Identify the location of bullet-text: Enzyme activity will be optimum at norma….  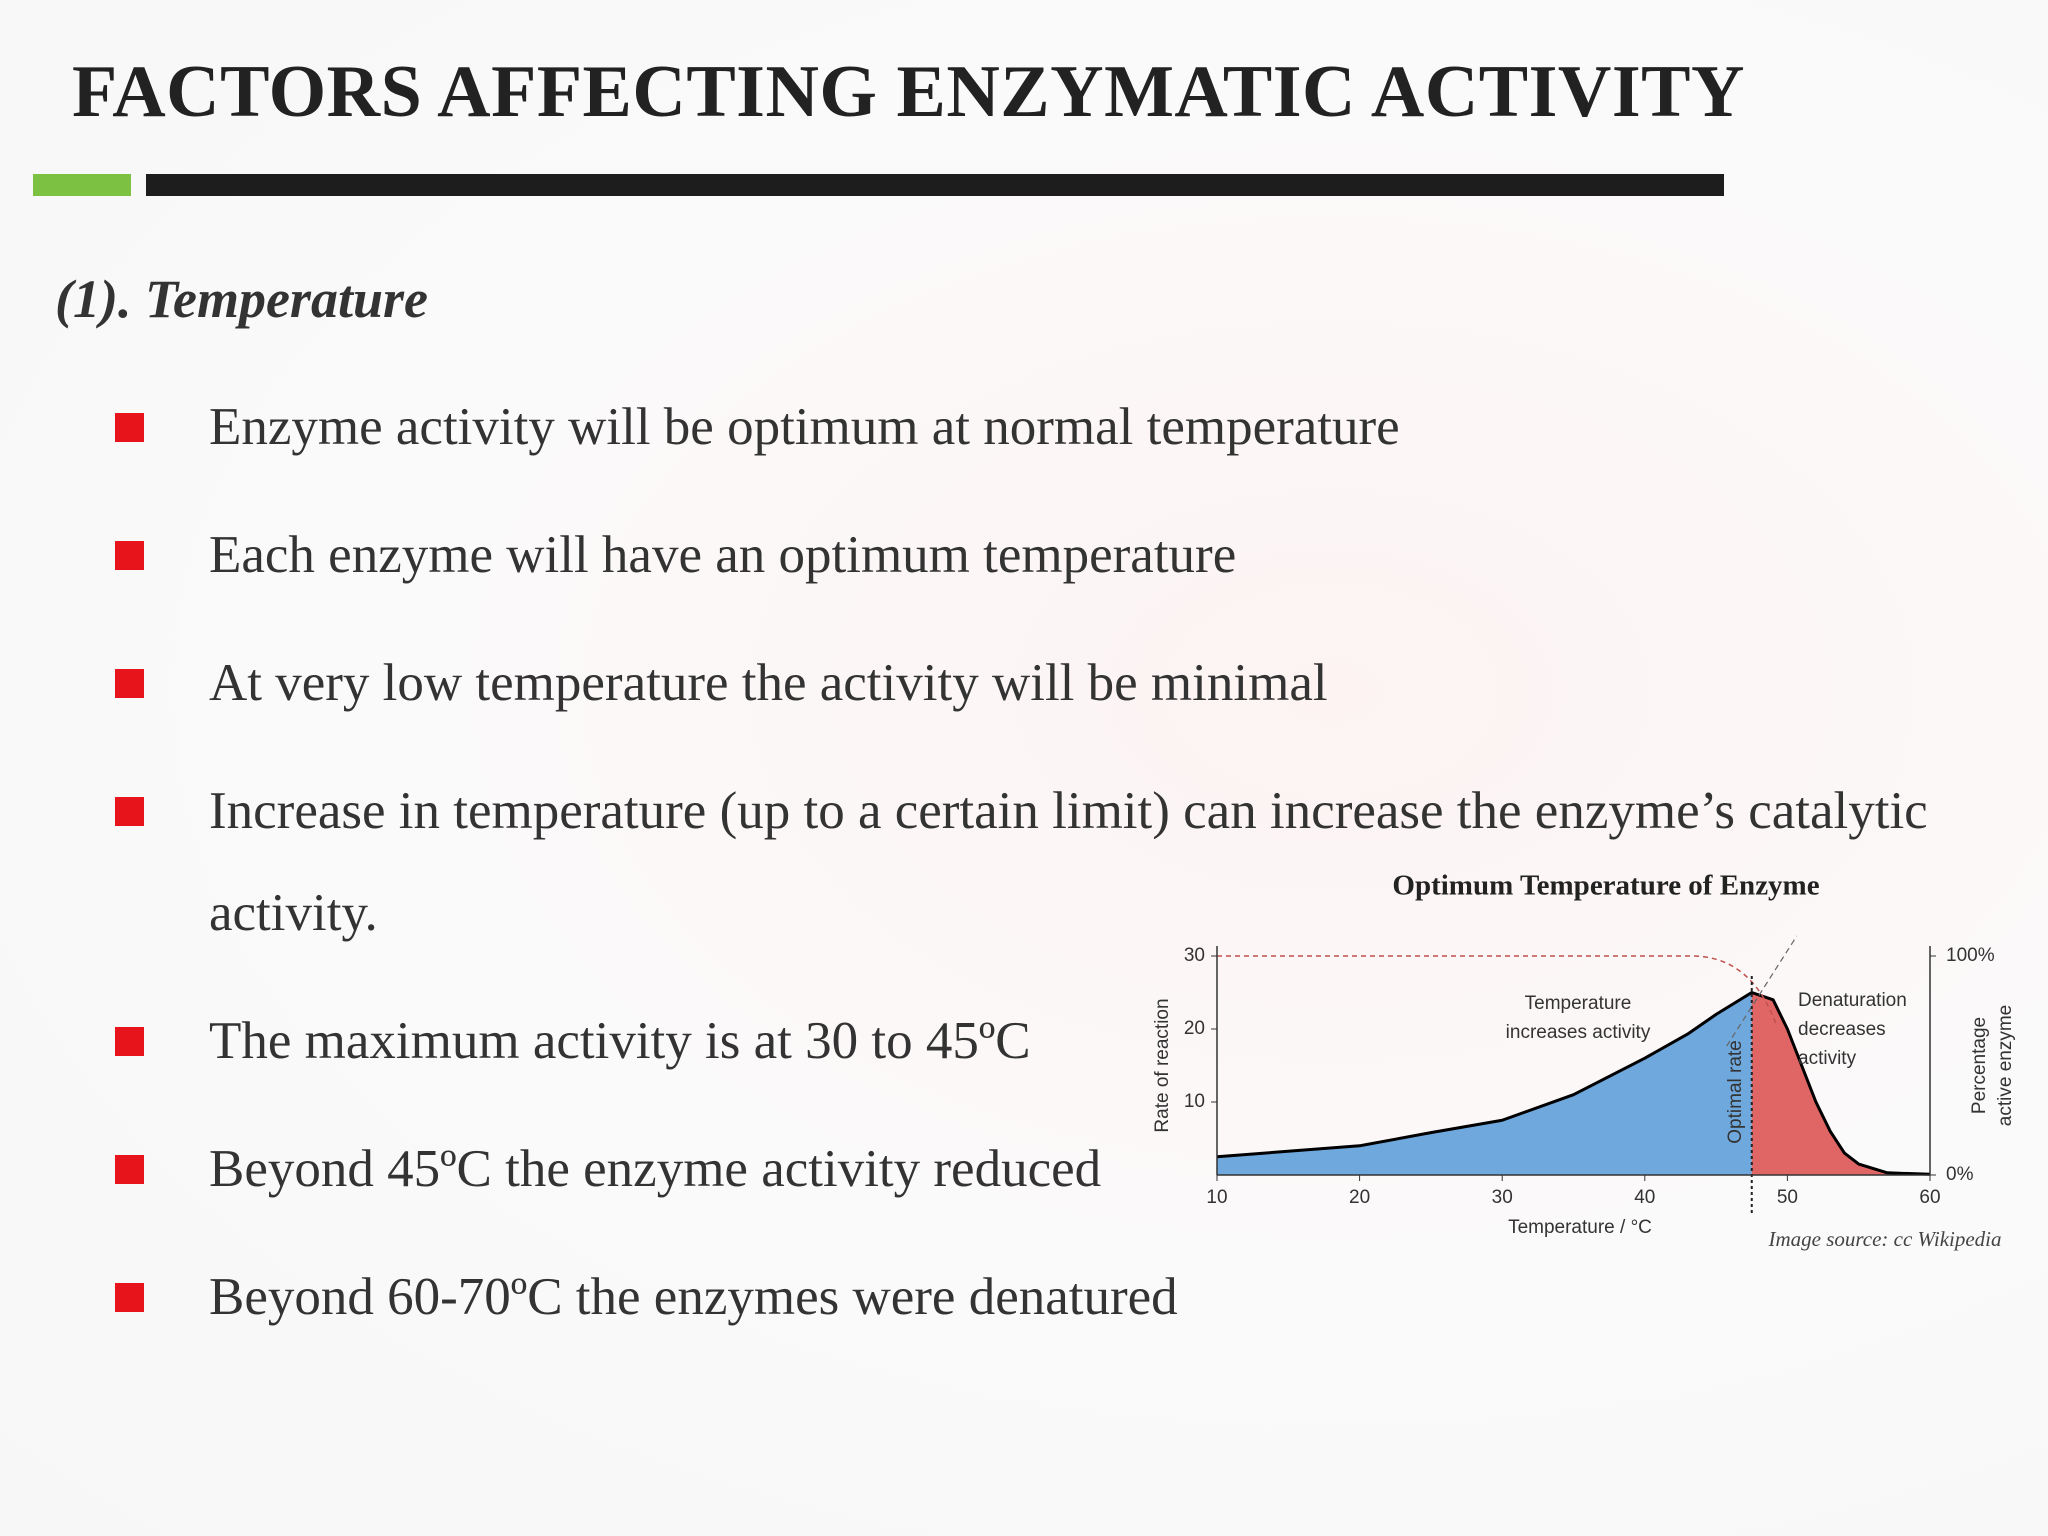
(804, 427).